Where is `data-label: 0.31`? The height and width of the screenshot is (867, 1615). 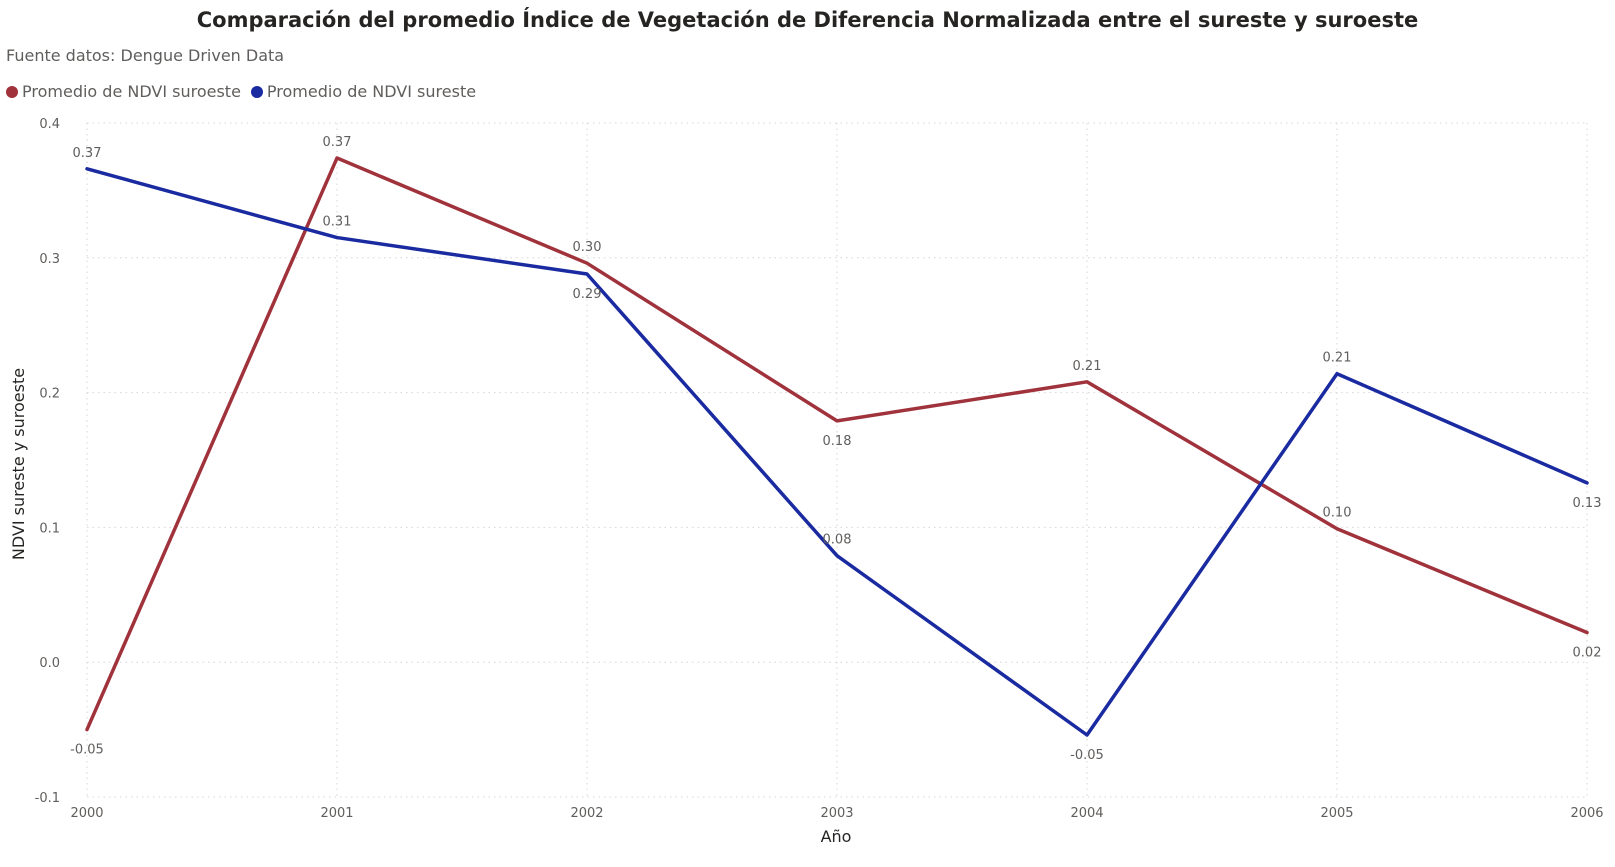
data-label: 0.31 is located at coordinates (337, 222).